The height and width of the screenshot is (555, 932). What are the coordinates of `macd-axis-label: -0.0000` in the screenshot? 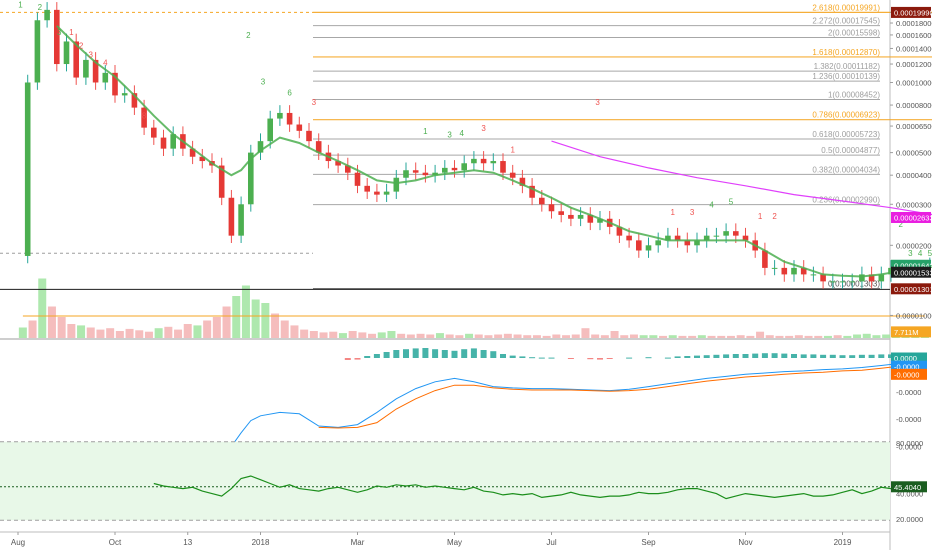 It's located at (908, 392).